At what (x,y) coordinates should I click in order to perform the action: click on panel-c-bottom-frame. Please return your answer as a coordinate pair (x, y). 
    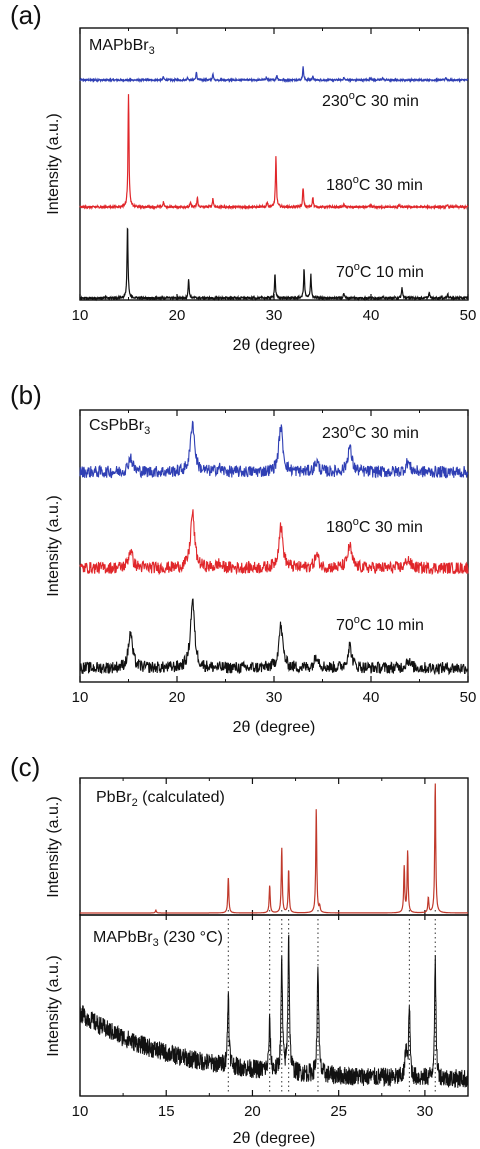
    Looking at the image, I should click on (274, 1005).